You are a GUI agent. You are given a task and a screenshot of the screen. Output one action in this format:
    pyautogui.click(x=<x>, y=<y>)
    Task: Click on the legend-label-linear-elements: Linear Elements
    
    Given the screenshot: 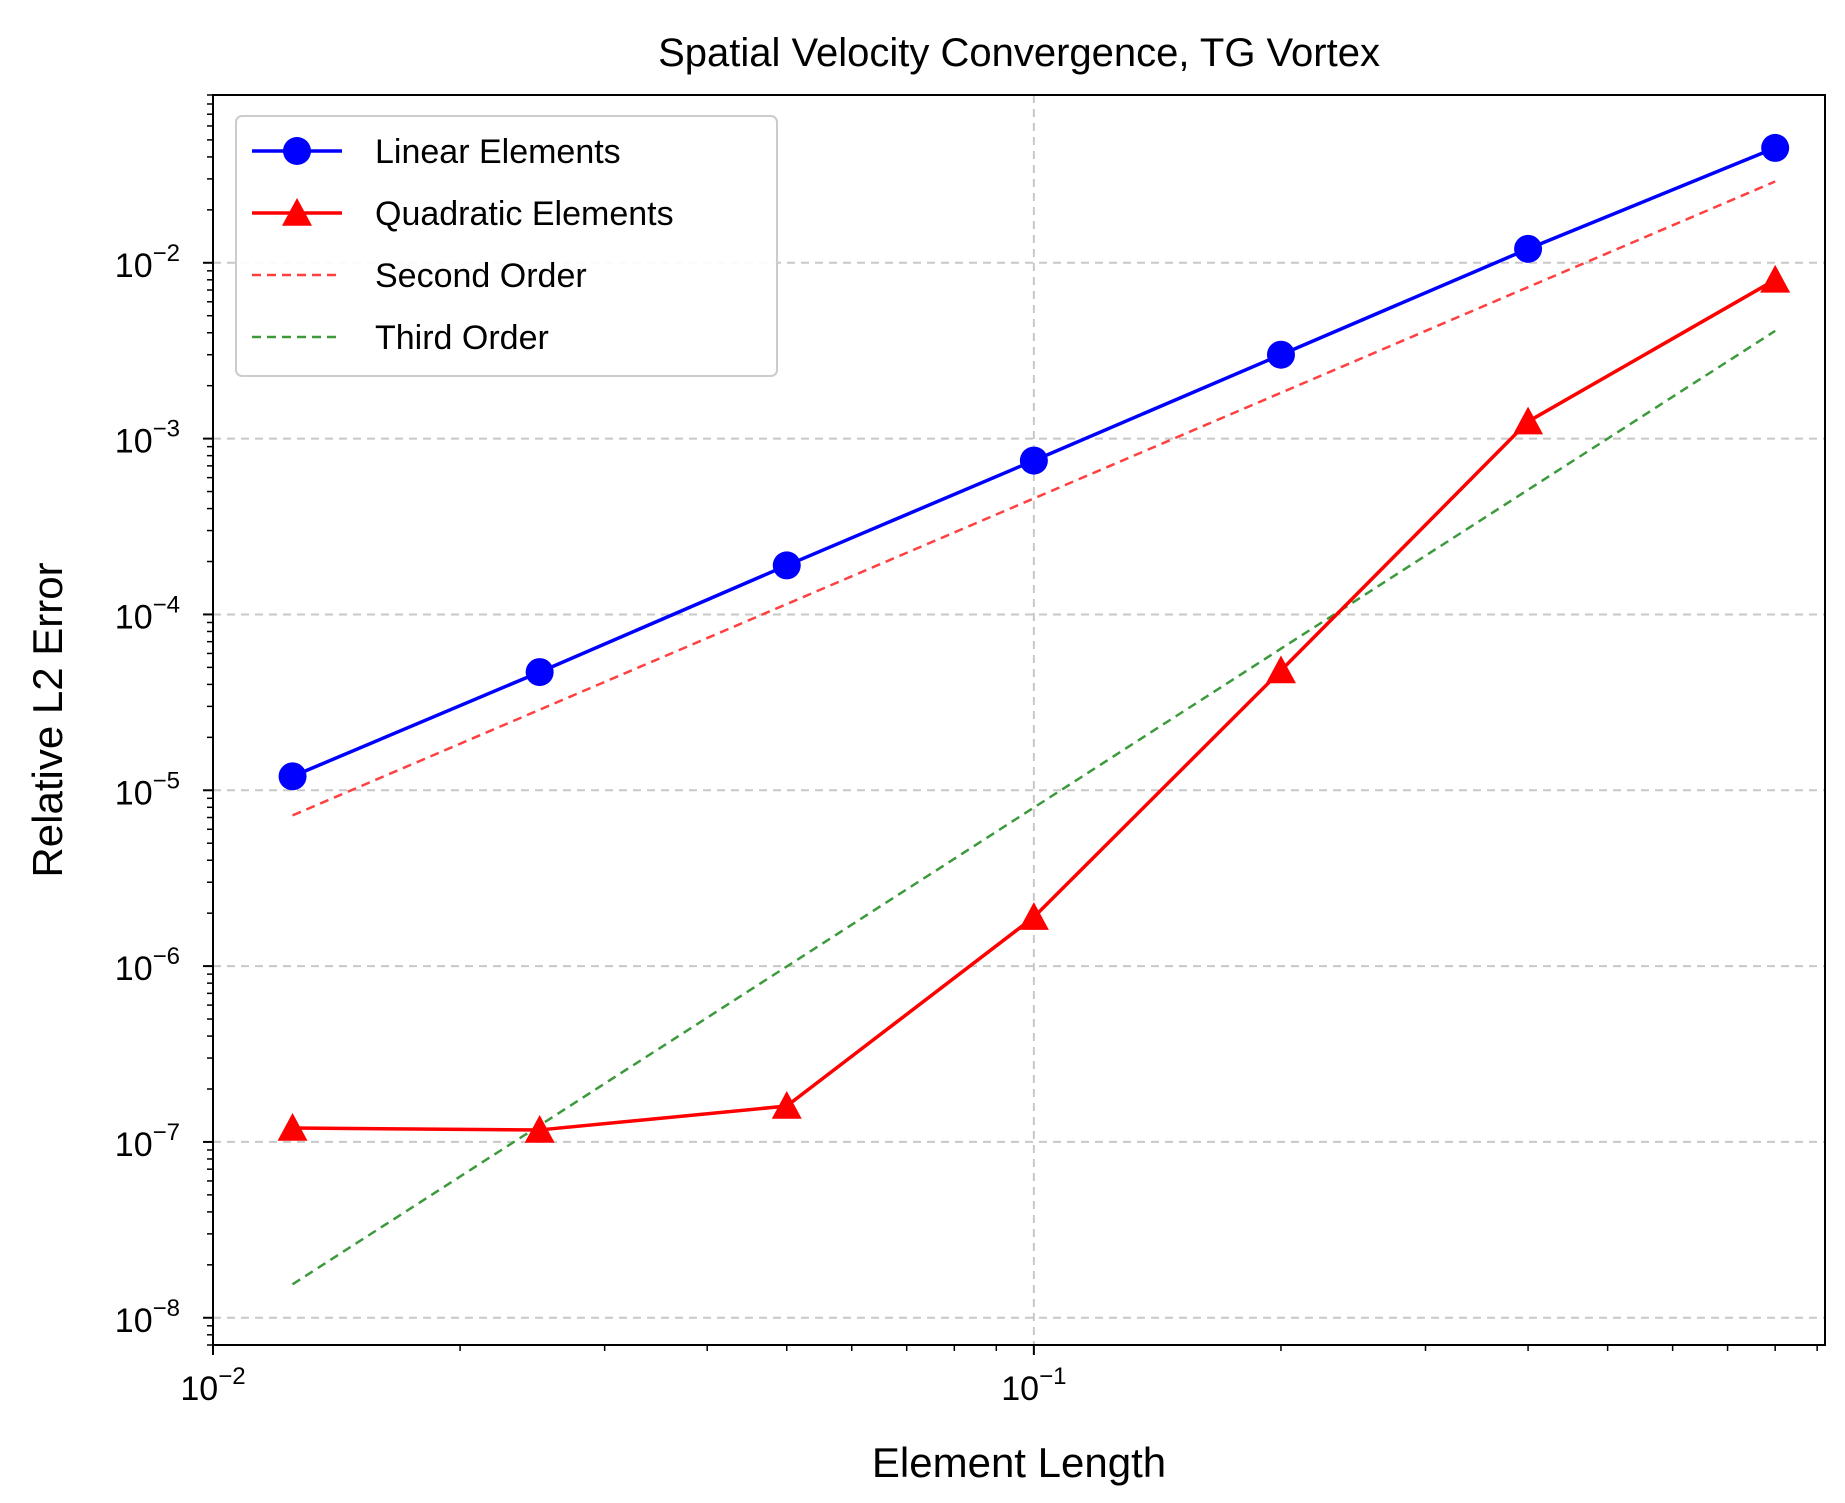 What is the action you would take?
    pyautogui.click(x=498, y=152)
    